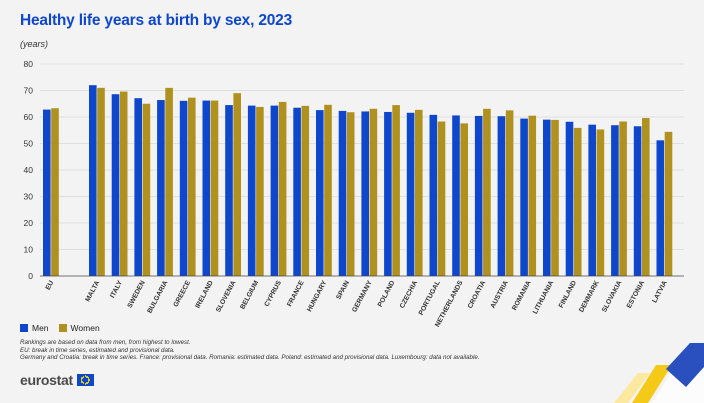  I want to click on x-tick-label: MALTA, so click(92, 291).